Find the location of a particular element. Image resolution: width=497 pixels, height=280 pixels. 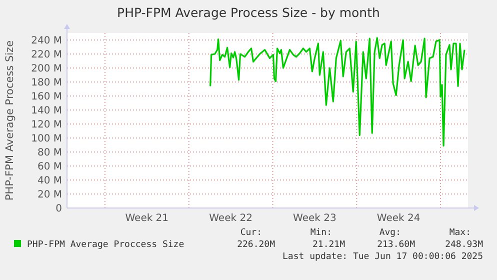

text: 21.21M is located at coordinates (329, 245).